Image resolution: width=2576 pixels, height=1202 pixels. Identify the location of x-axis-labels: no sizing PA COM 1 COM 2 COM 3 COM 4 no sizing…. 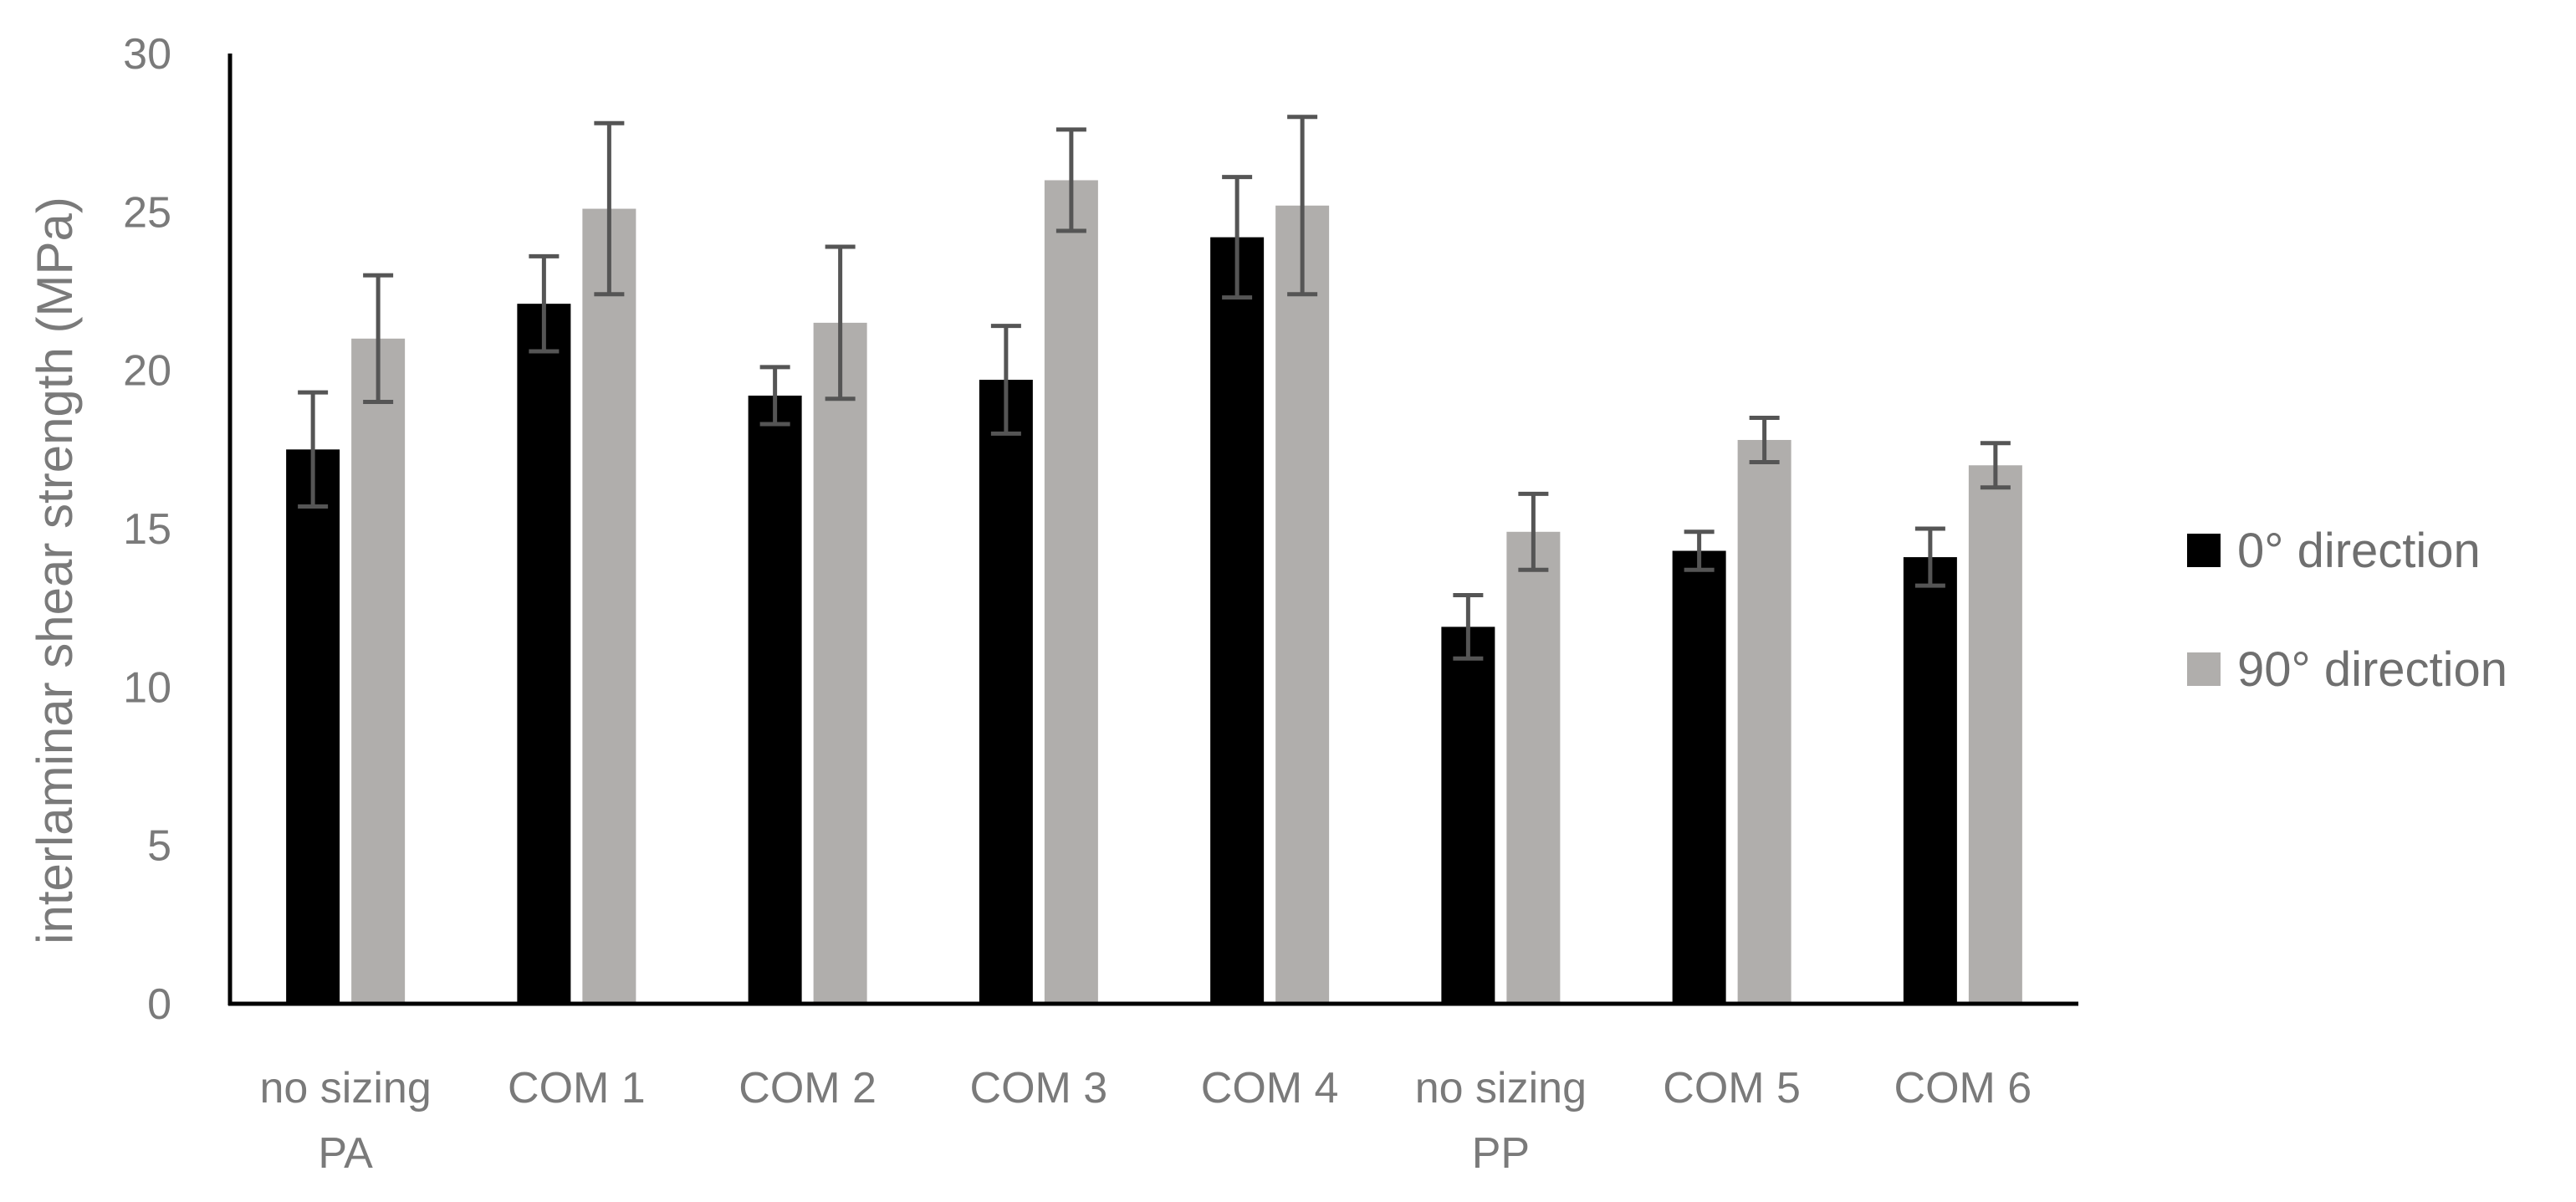
(1146, 1121).